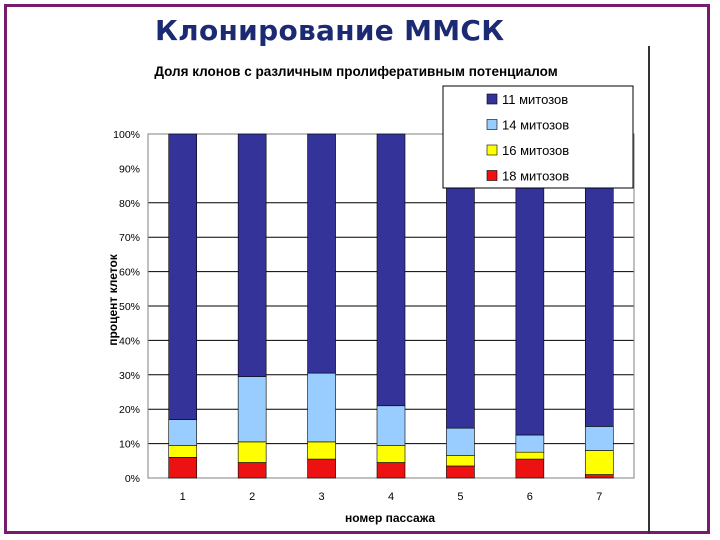  What do you see at coordinates (535, 99) in the screenshot?
I see `legend-label: 11 митозов` at bounding box center [535, 99].